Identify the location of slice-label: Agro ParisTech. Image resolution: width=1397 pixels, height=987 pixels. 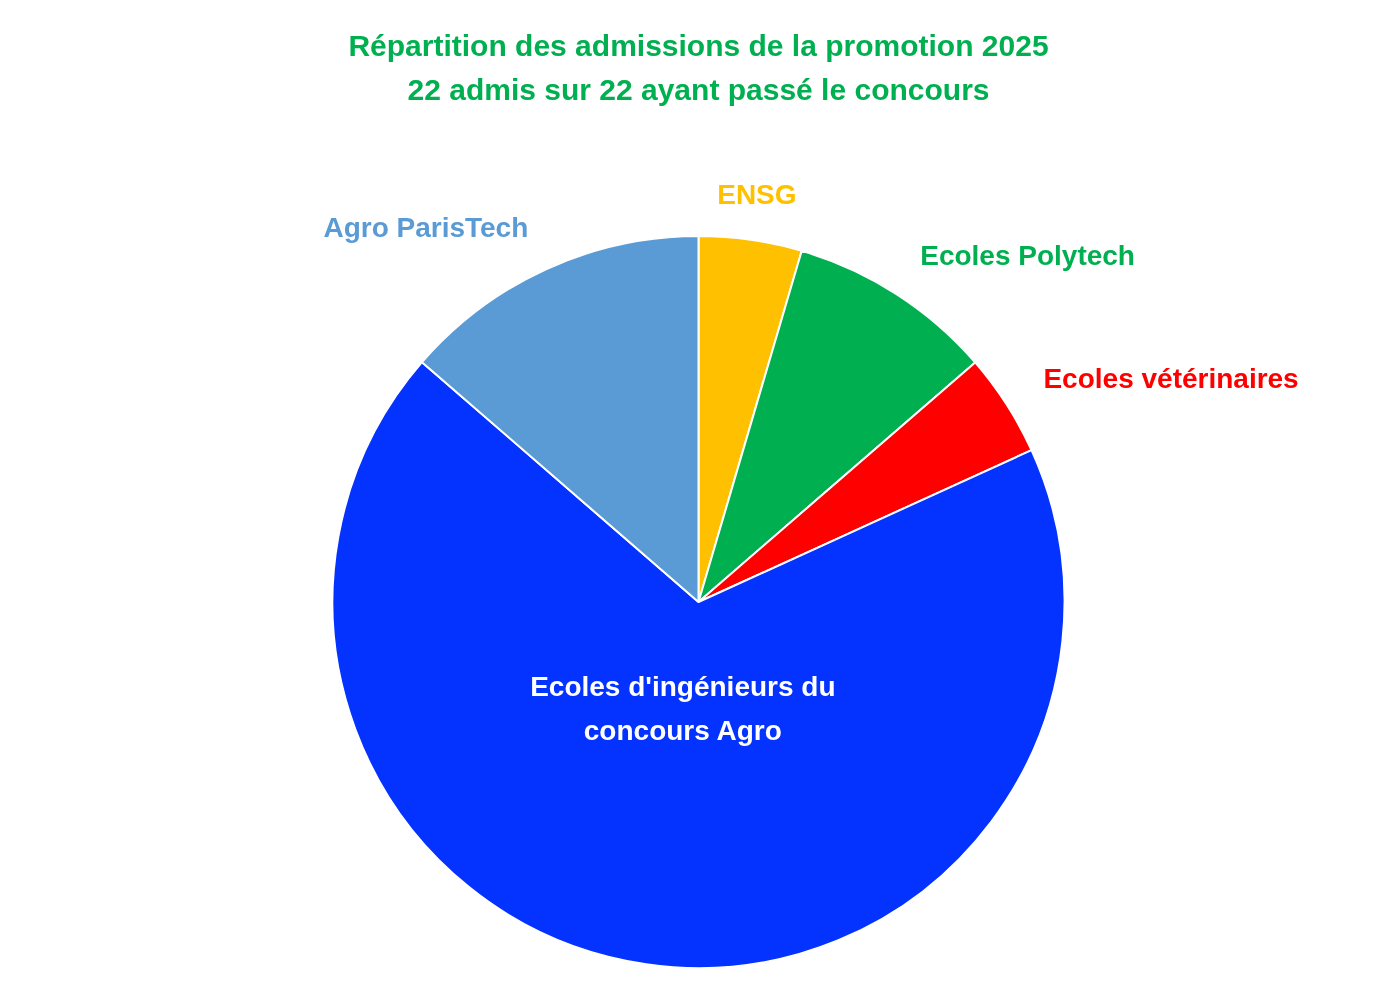
(426, 227).